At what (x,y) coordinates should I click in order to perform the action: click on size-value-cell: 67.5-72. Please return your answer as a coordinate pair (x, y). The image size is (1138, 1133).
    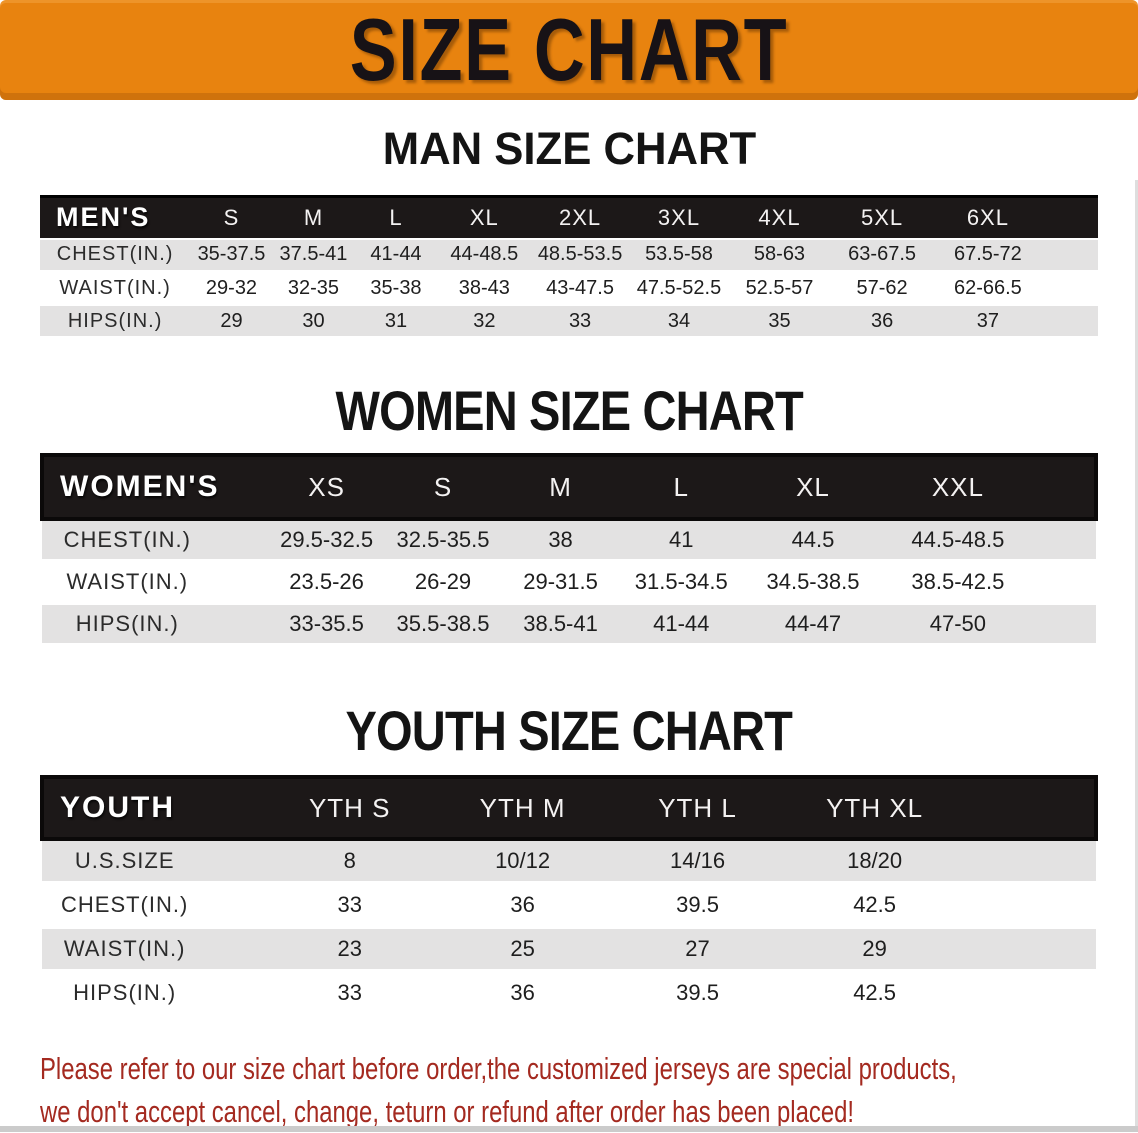
    Looking at the image, I should click on (987, 255).